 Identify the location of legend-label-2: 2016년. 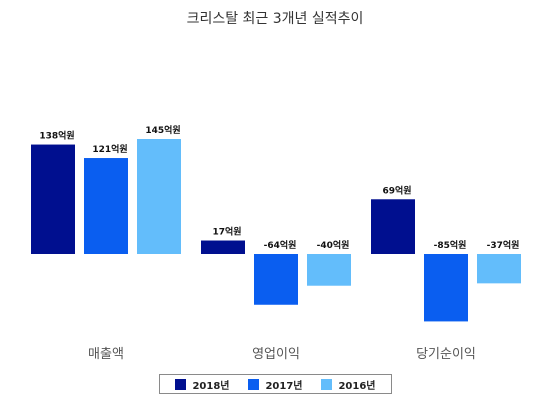
(357, 386).